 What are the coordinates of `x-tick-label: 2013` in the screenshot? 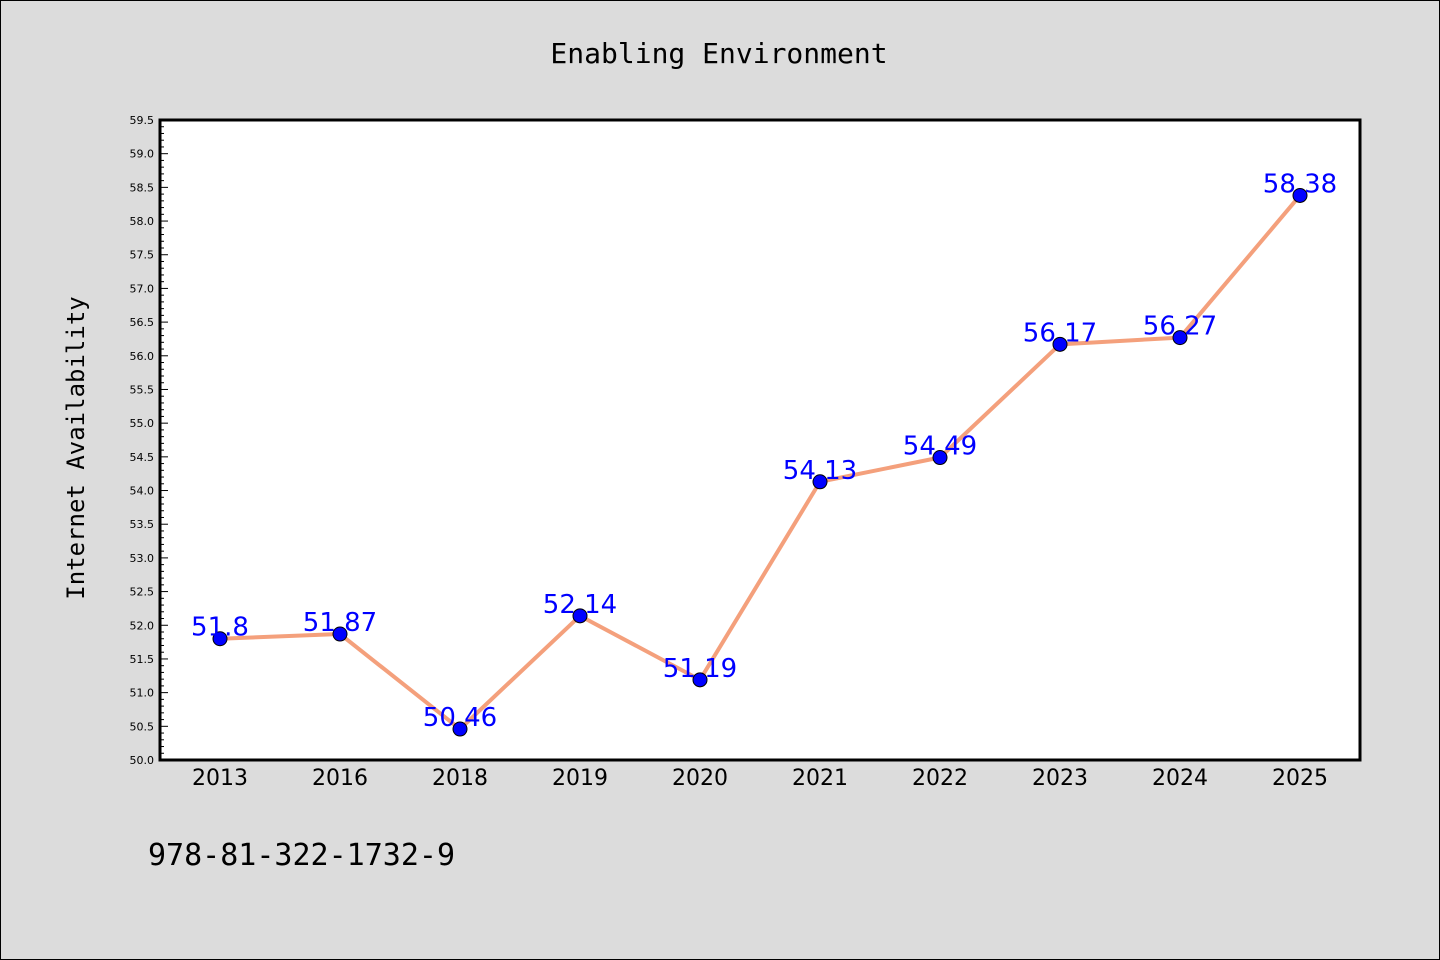 It's located at (220, 778).